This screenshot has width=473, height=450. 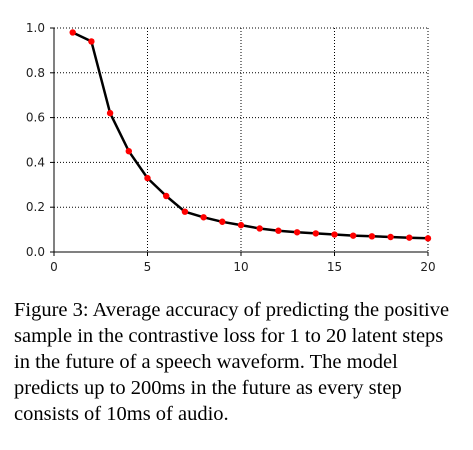 What do you see at coordinates (427, 267) in the screenshot?
I see `x-tick-label: 20` at bounding box center [427, 267].